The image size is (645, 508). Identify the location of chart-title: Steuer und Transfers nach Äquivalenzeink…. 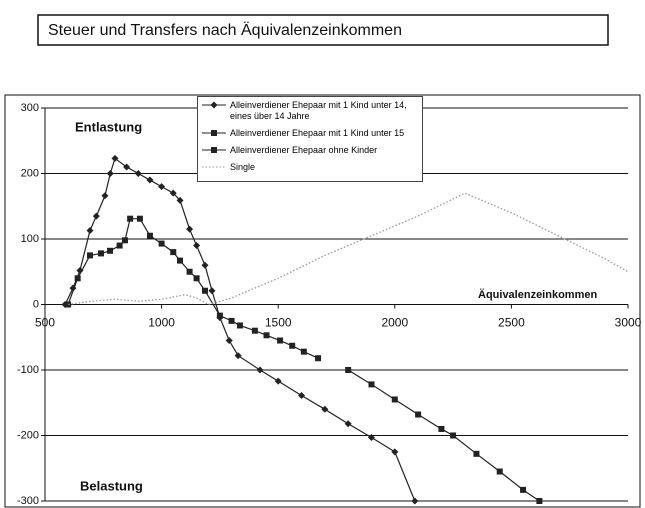
(225, 30).